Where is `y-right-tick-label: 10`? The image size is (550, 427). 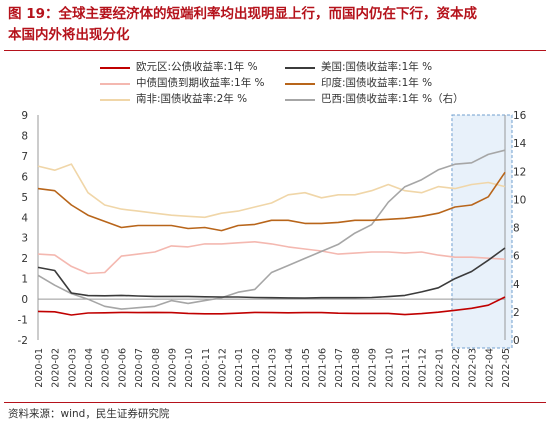
y-right-tick-label: 10 is located at coordinates (519, 200).